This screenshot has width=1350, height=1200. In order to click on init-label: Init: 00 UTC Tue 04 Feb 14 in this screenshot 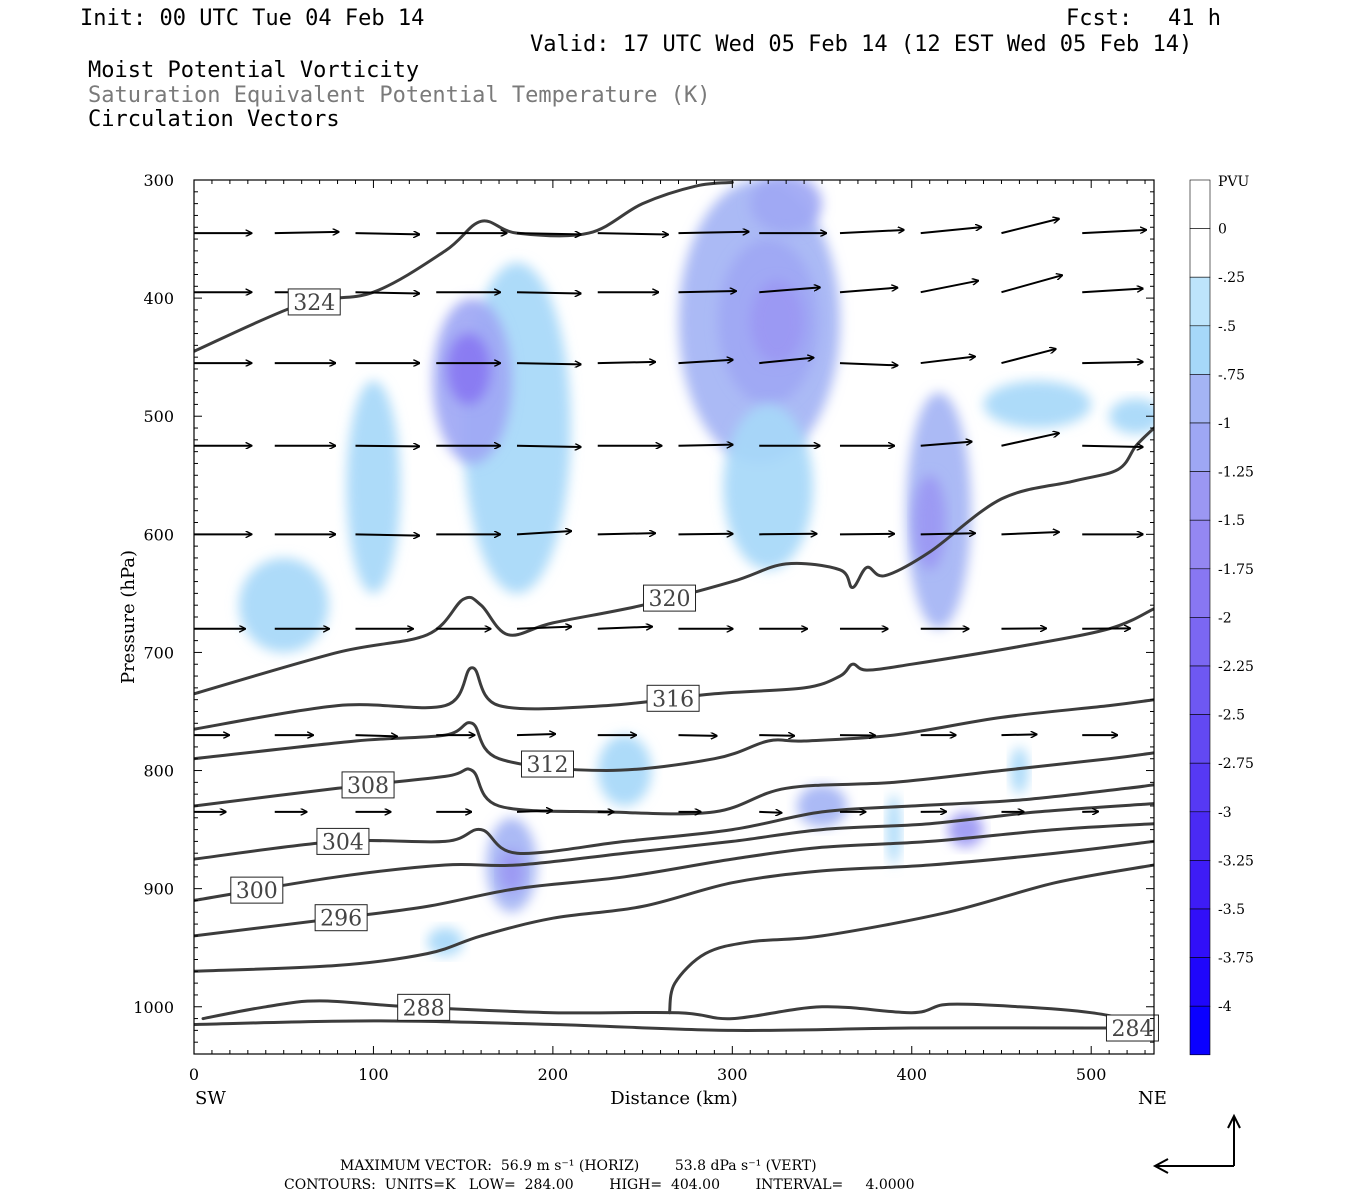, I will do `click(252, 18)`.